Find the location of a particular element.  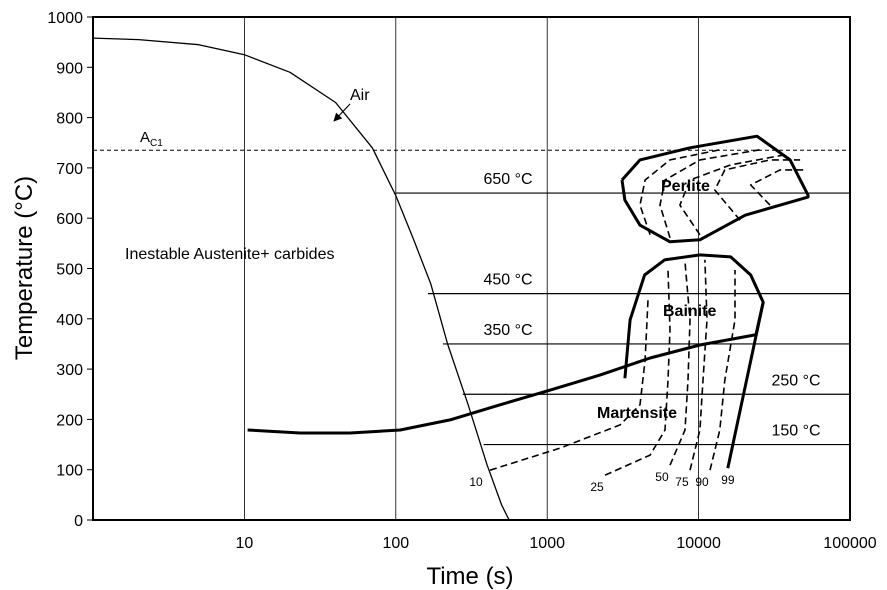

region-label: Inestable Austenite+ carbides is located at coordinates (229, 254).